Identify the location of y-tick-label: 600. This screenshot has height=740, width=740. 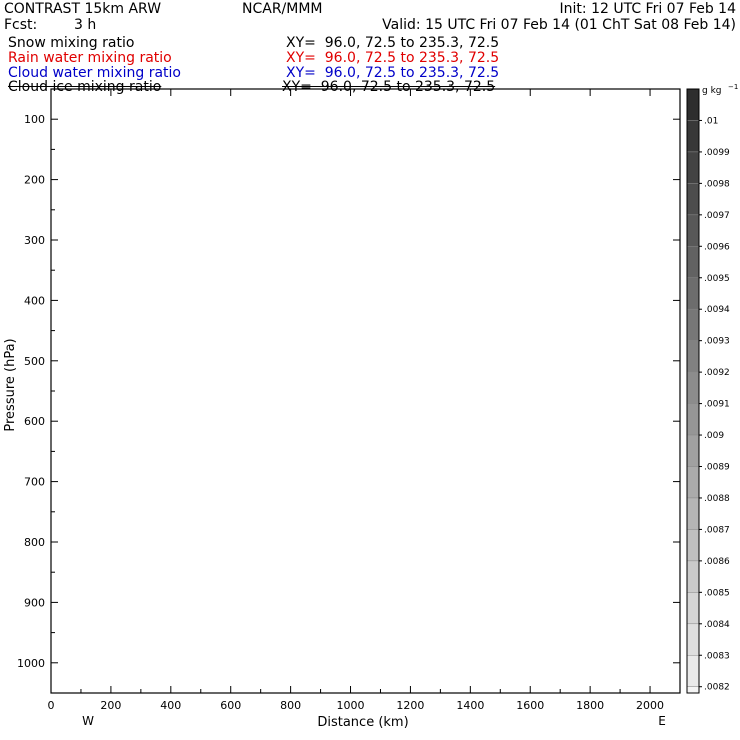
(34, 421).